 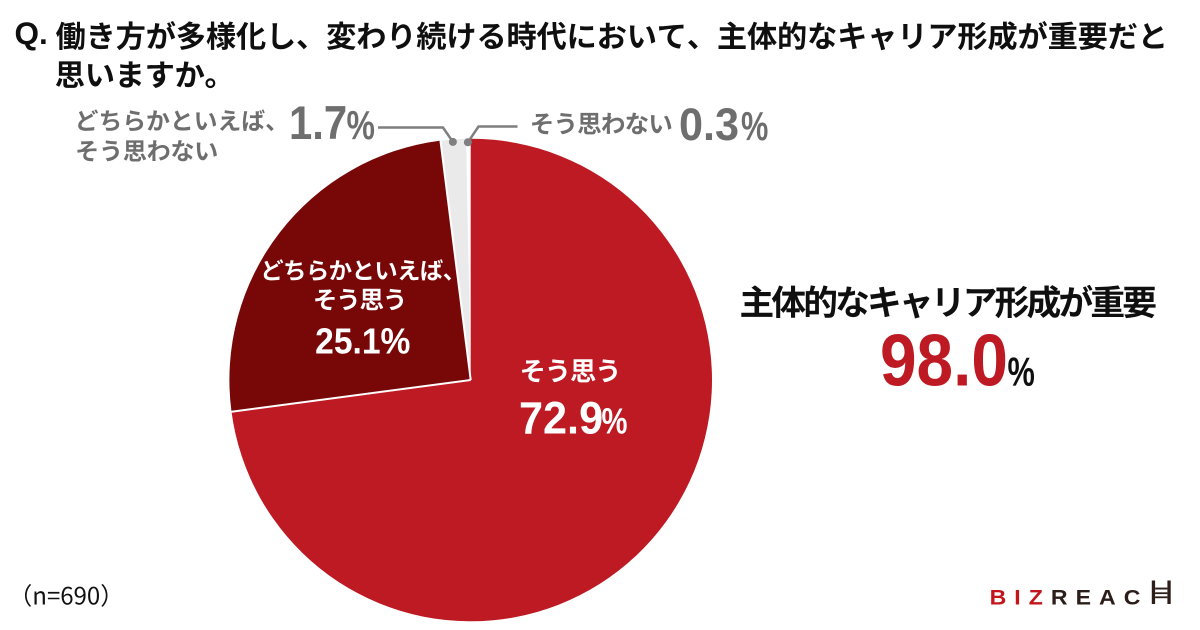 What do you see at coordinates (944, 360) in the screenshot?
I see `svg-text: 98.0` at bounding box center [944, 360].